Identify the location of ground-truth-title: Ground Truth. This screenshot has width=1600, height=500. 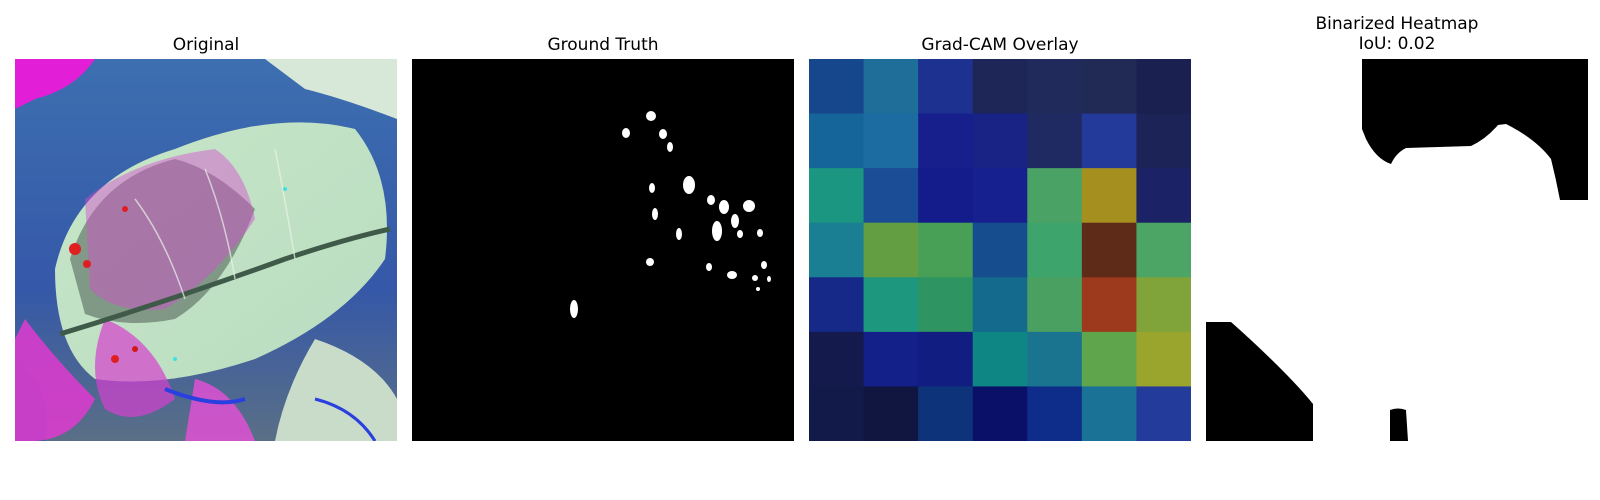
(603, 45).